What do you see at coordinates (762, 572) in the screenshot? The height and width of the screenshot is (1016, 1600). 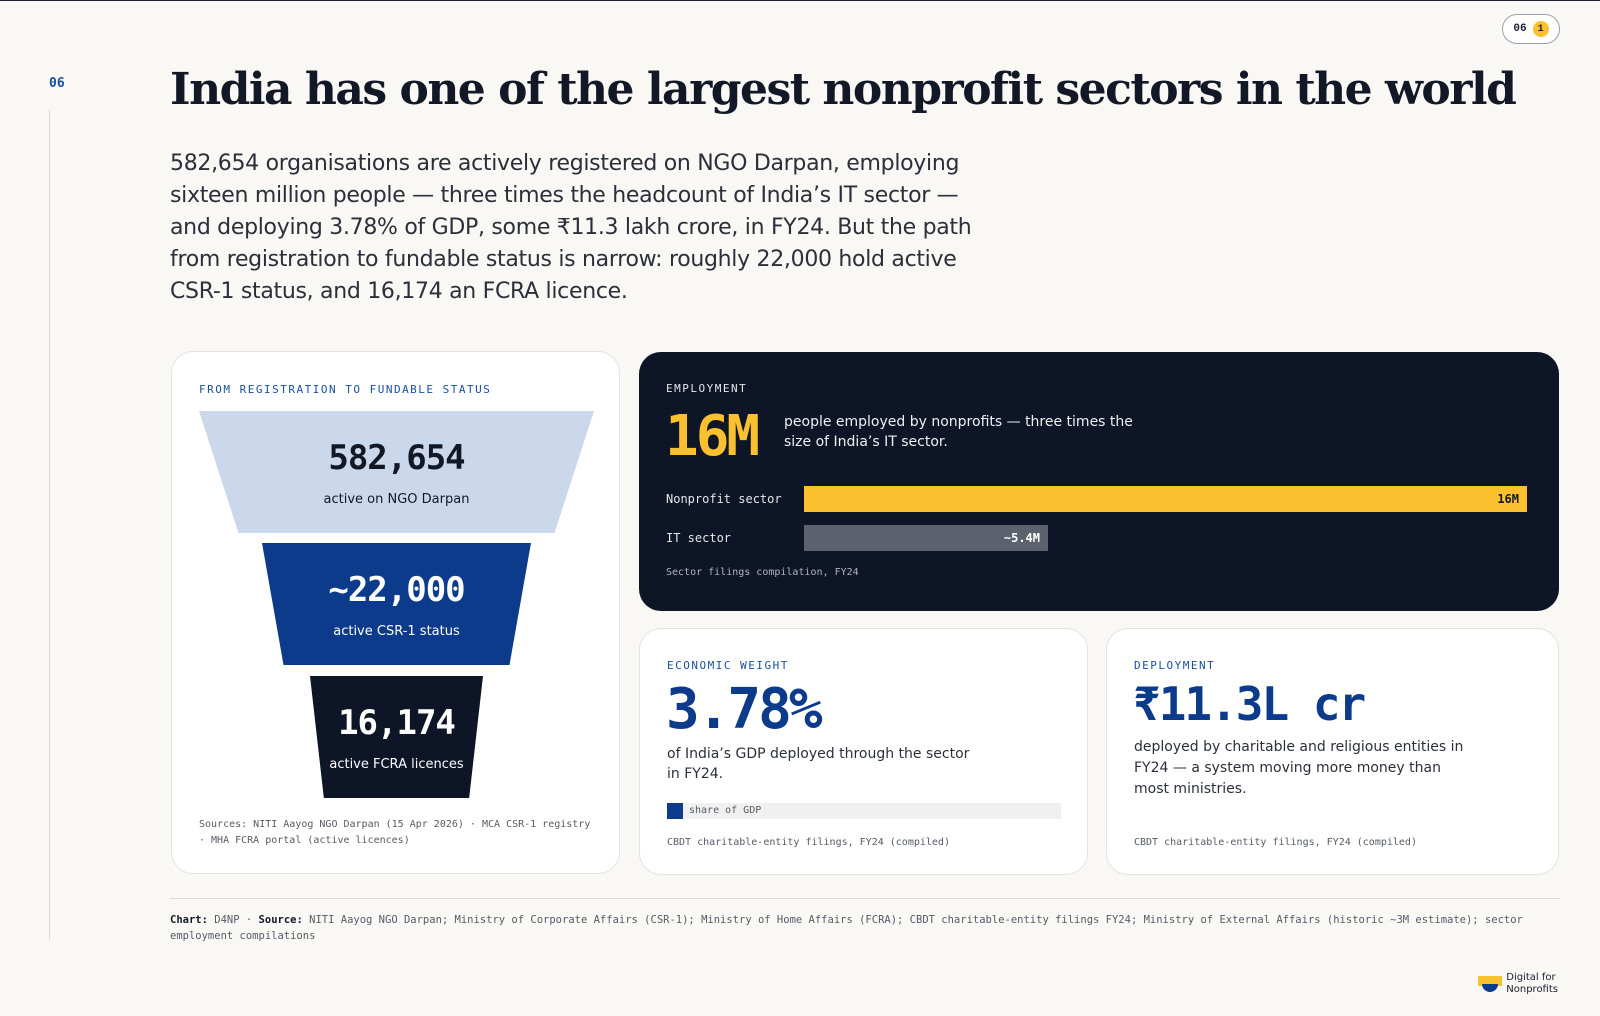 I see `employment-source: Sector filings compilation, FY24` at bounding box center [762, 572].